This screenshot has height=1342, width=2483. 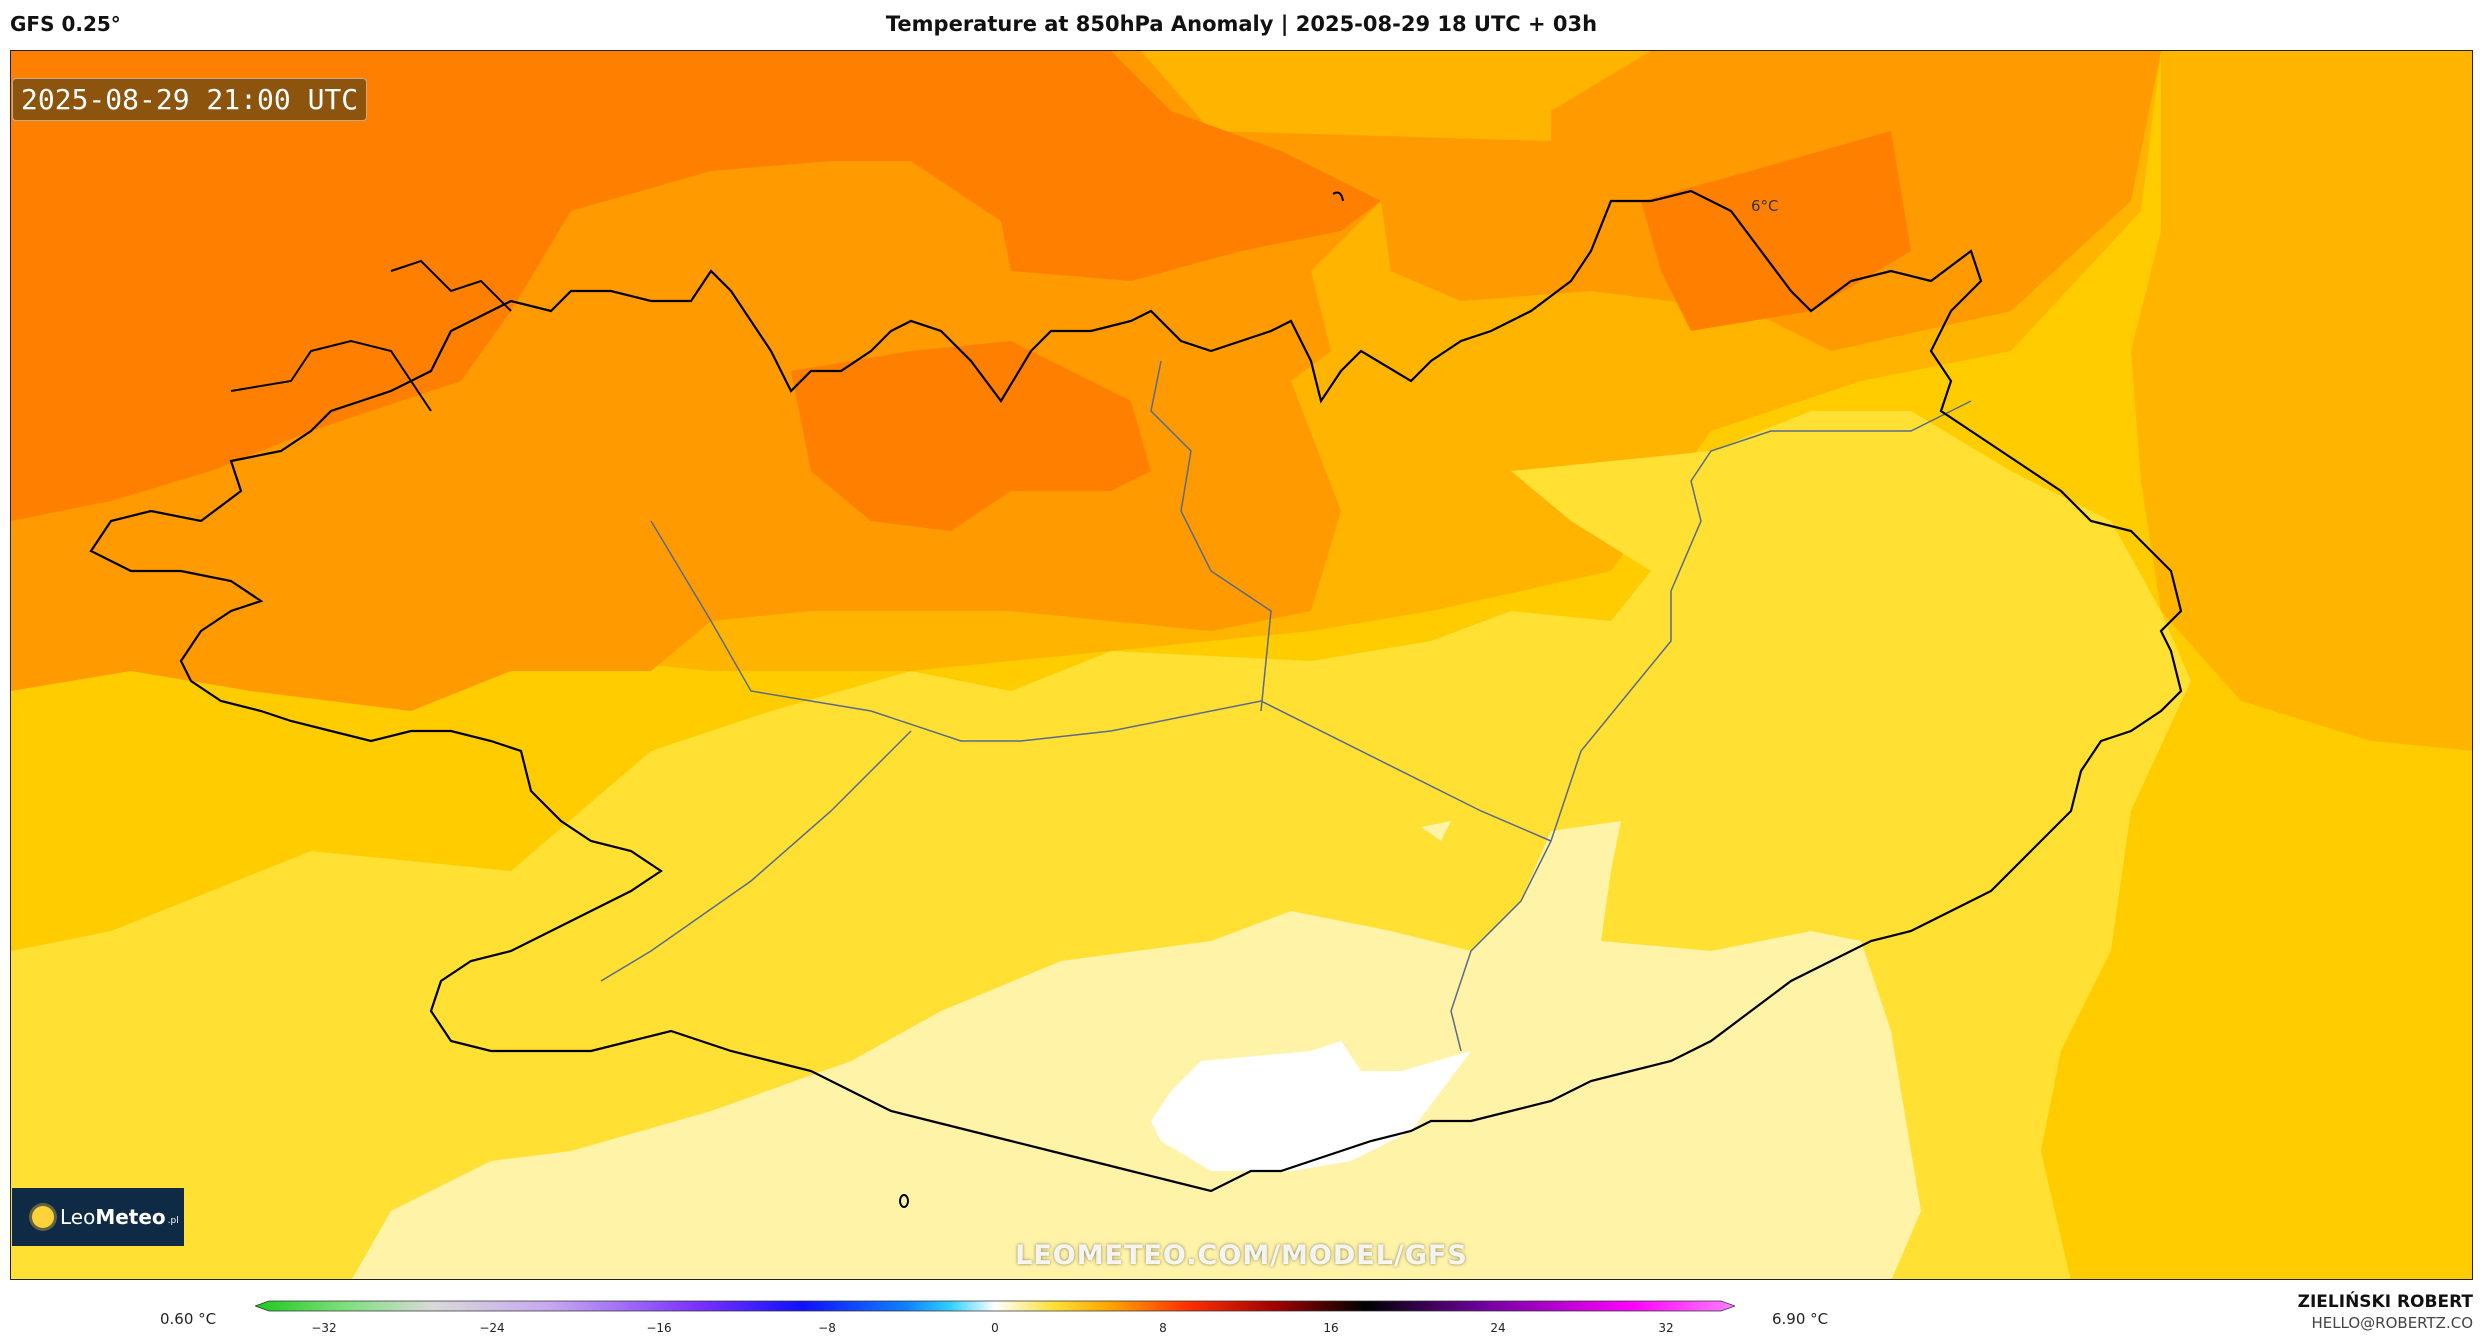 What do you see at coordinates (1665, 1328) in the screenshot?
I see `colorbar-tick: 32` at bounding box center [1665, 1328].